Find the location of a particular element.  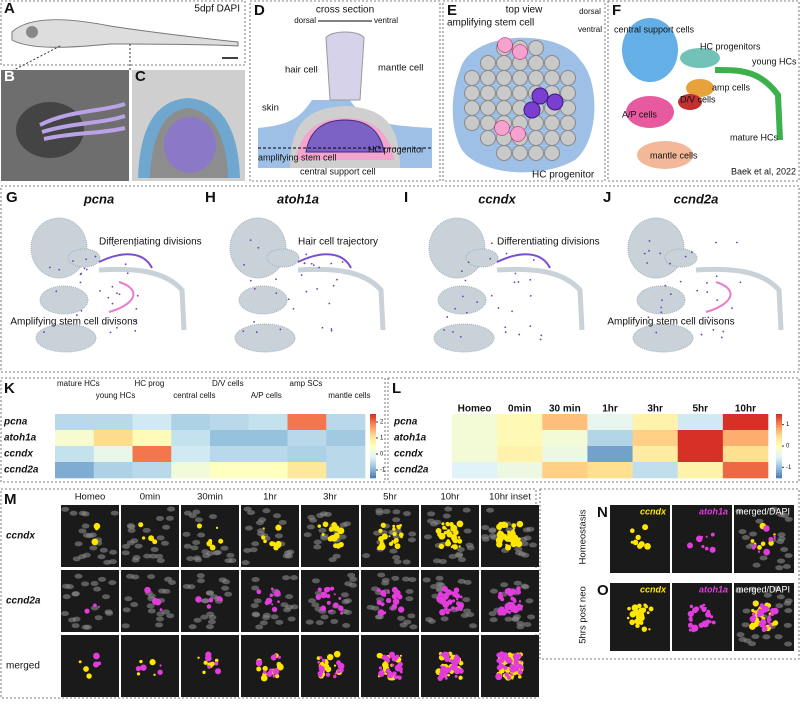

gene-name: pcna is located at coordinates (98, 198).